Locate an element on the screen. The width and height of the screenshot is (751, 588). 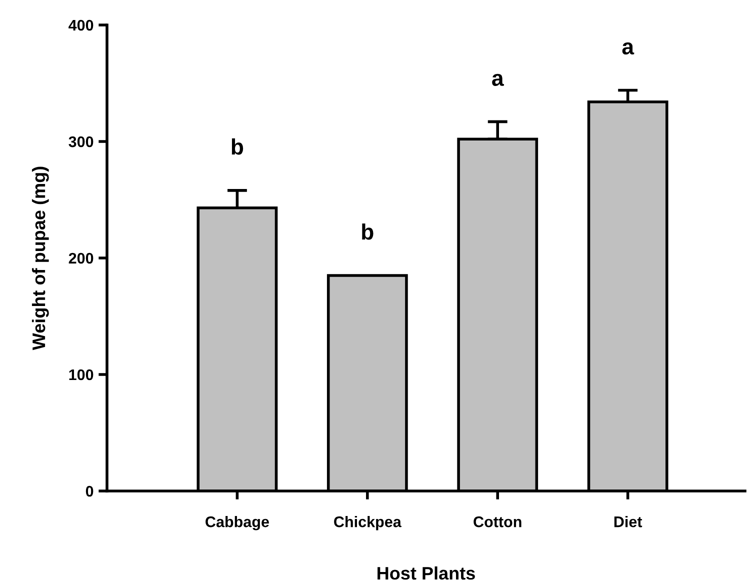
y-tick-label: 300 is located at coordinates (81, 142).